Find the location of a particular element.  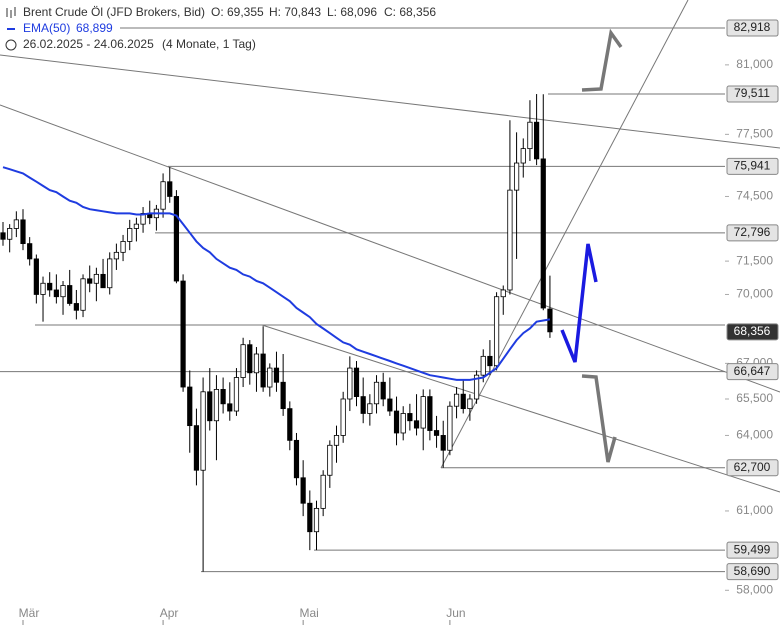

y-tick-label: 71,500 is located at coordinates (754, 260).